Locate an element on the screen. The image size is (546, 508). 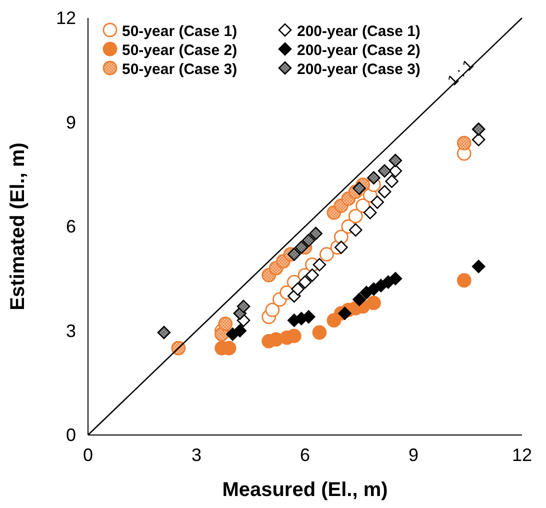
x-tick-label: 3 is located at coordinates (196, 455).